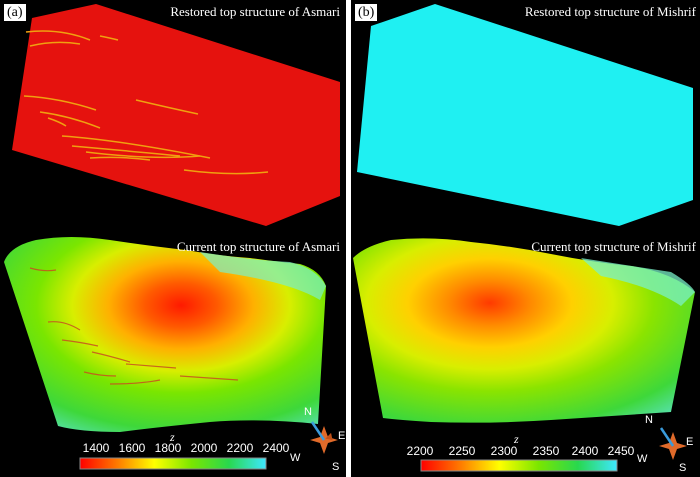  Describe the element at coordinates (255, 11) in the screenshot. I see `restored-title: Restored top structure of Asmari` at that location.